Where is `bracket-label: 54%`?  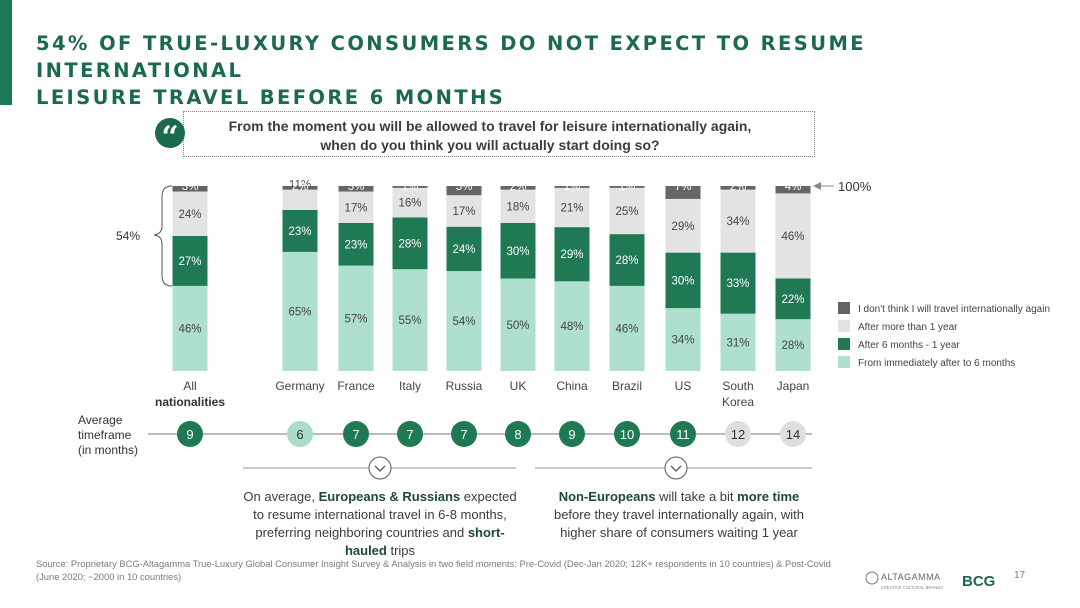
bracket-label: 54% is located at coordinates (128, 236).